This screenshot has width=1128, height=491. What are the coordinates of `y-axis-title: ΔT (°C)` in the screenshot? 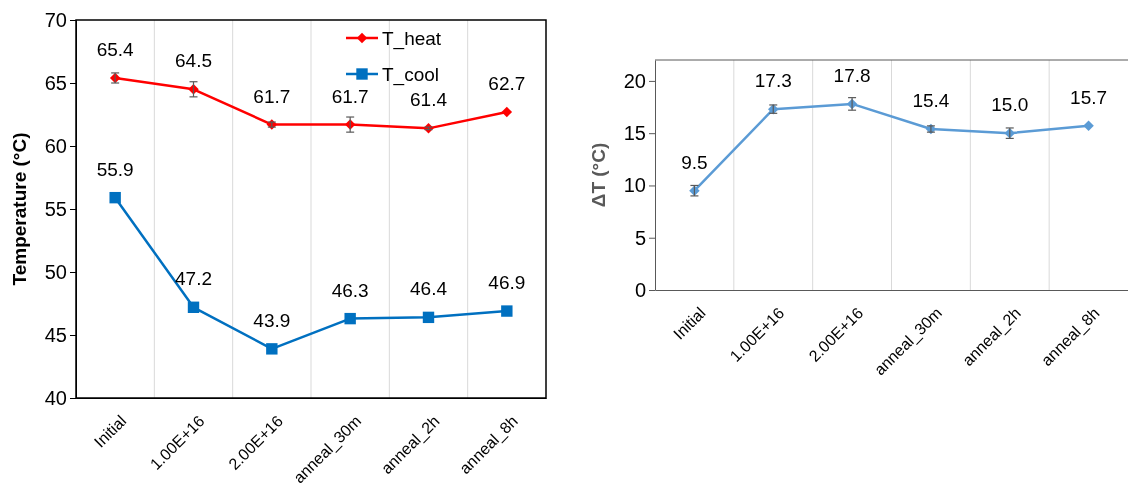 It's located at (598, 175).